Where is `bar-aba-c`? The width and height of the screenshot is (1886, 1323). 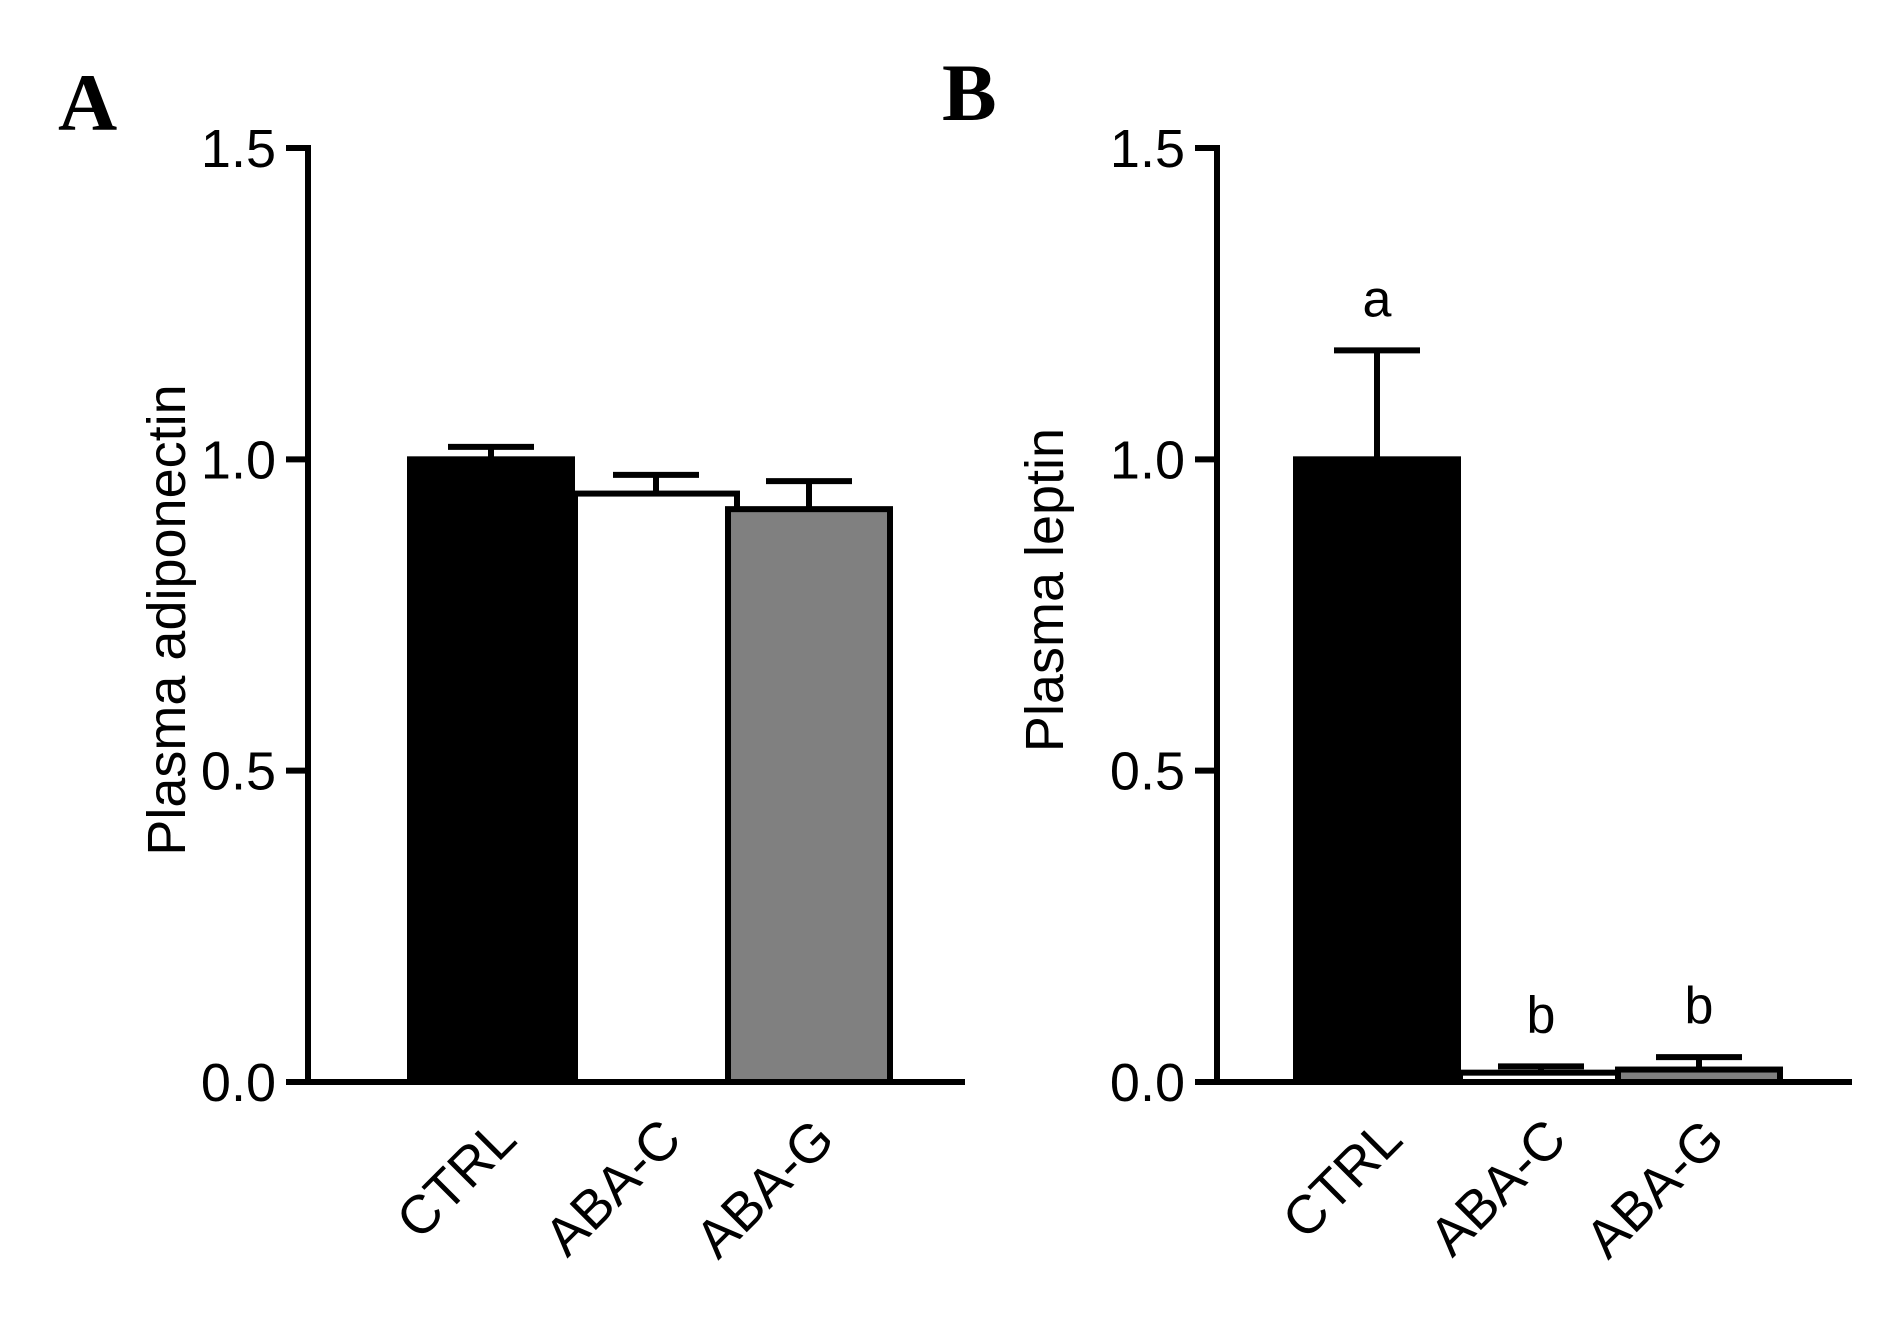 bar-aba-c is located at coordinates (656, 787).